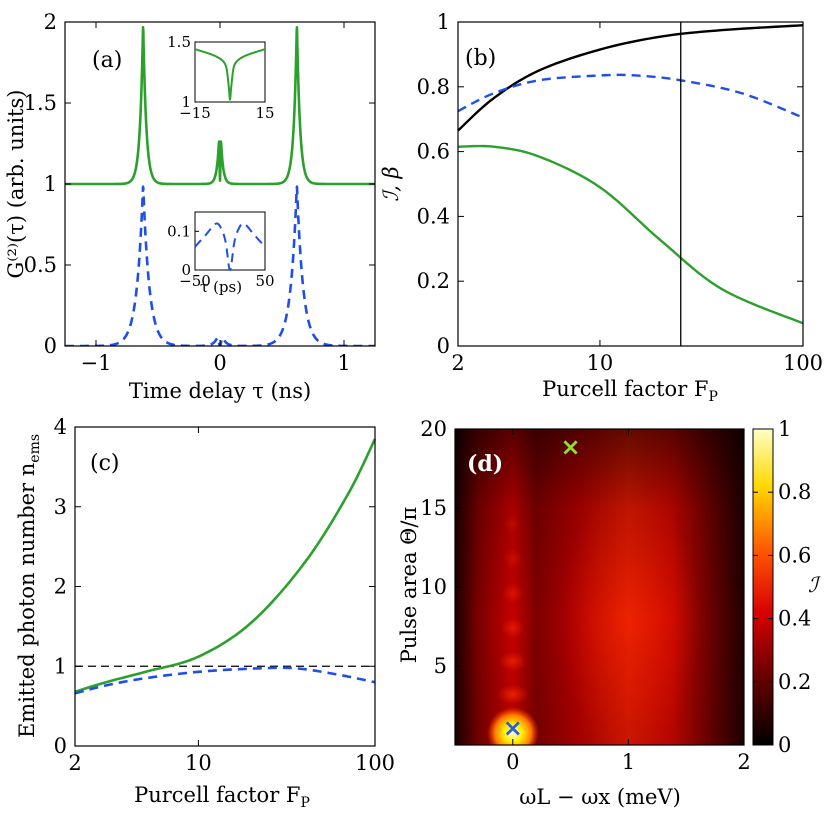 Image resolution: width=830 pixels, height=832 pixels. I want to click on panel-a-ytick-label: 1.5, so click(40, 103).